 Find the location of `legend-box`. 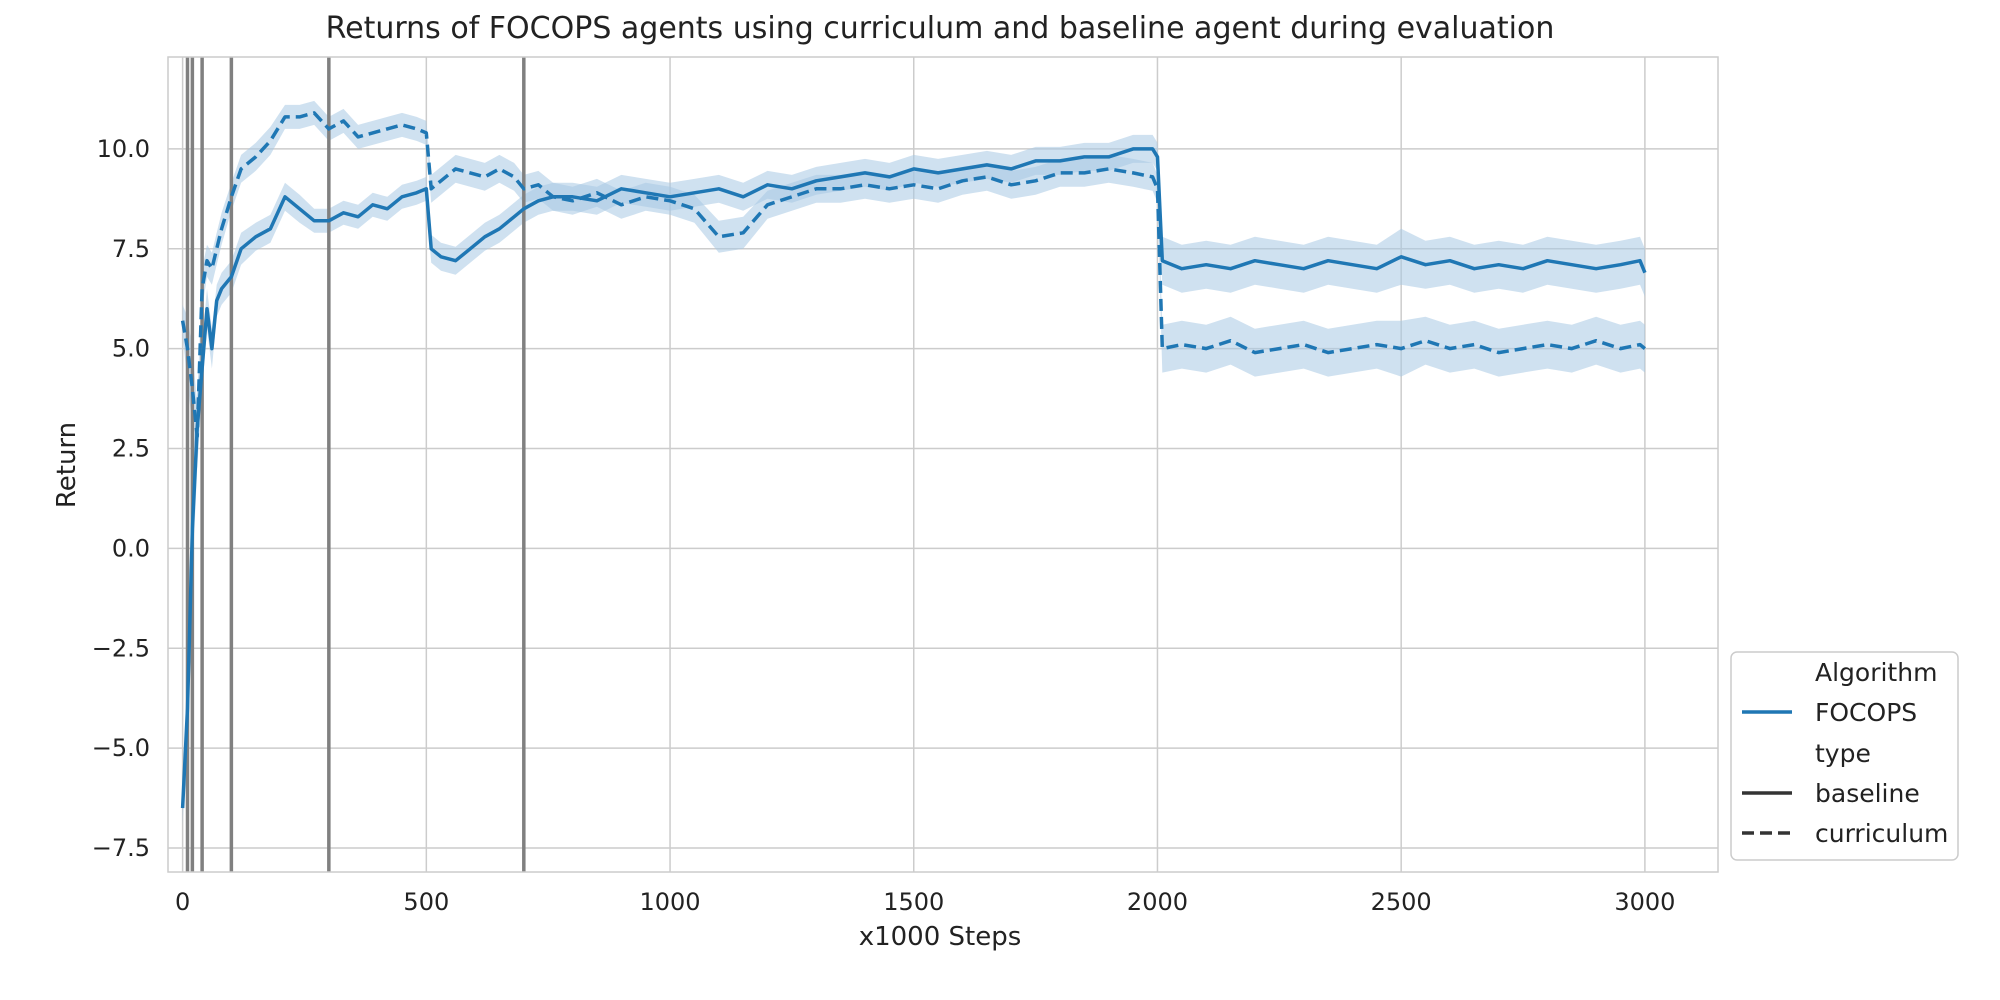

legend-box is located at coordinates (1844, 756).